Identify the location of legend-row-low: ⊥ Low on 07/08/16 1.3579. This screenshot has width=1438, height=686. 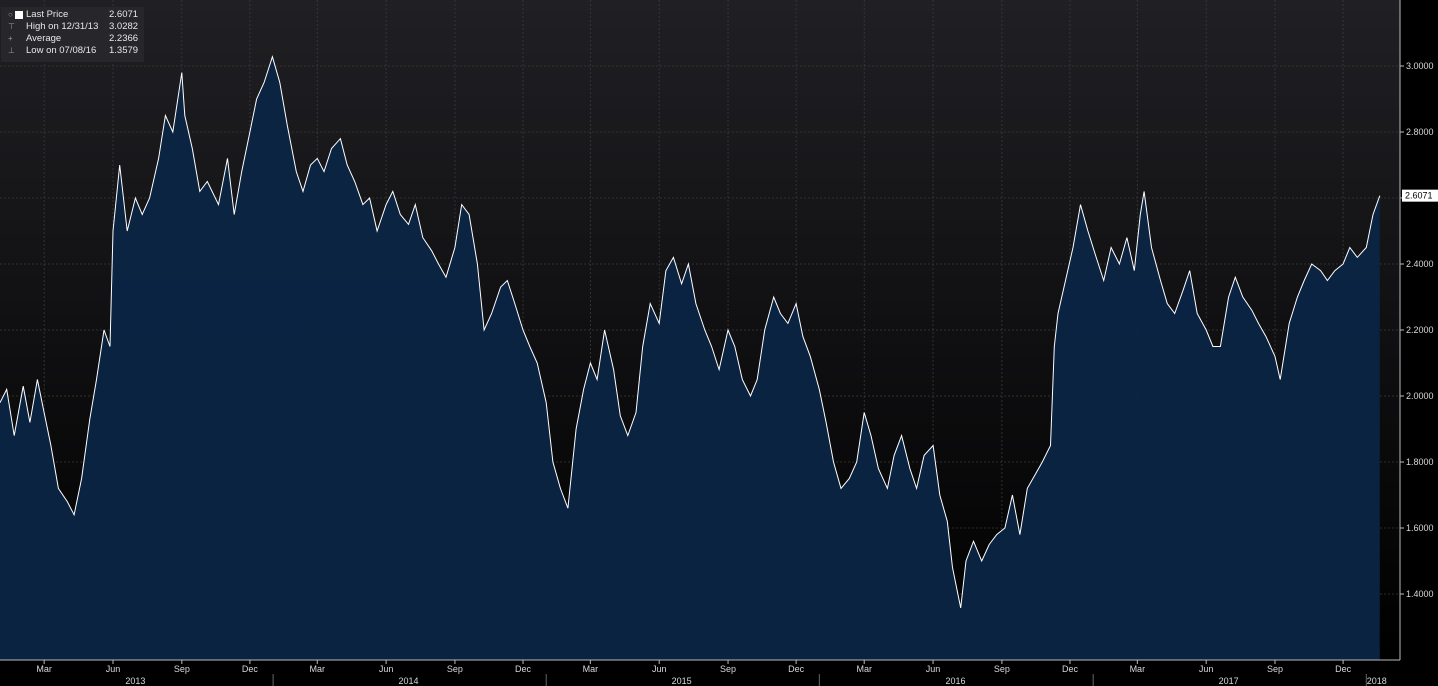
(75, 51).